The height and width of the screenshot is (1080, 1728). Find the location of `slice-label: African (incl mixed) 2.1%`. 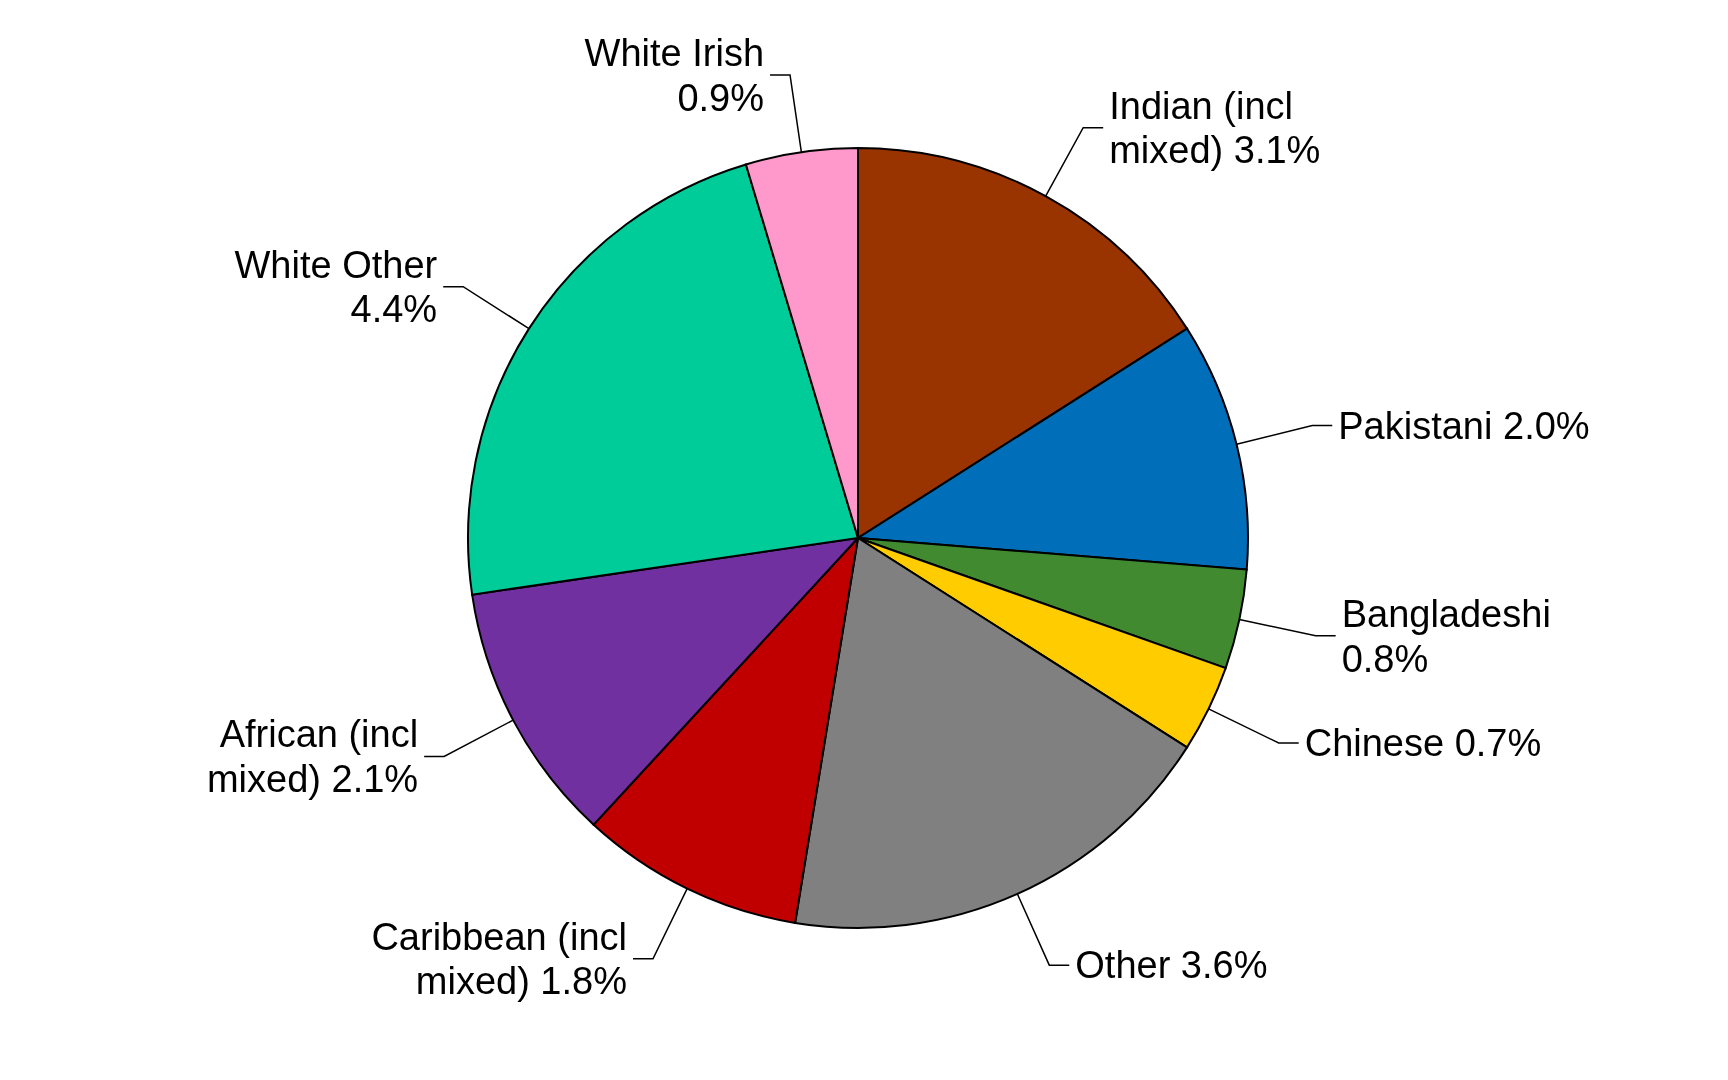

slice-label: African (incl mixed) 2.1% is located at coordinates (312, 757).